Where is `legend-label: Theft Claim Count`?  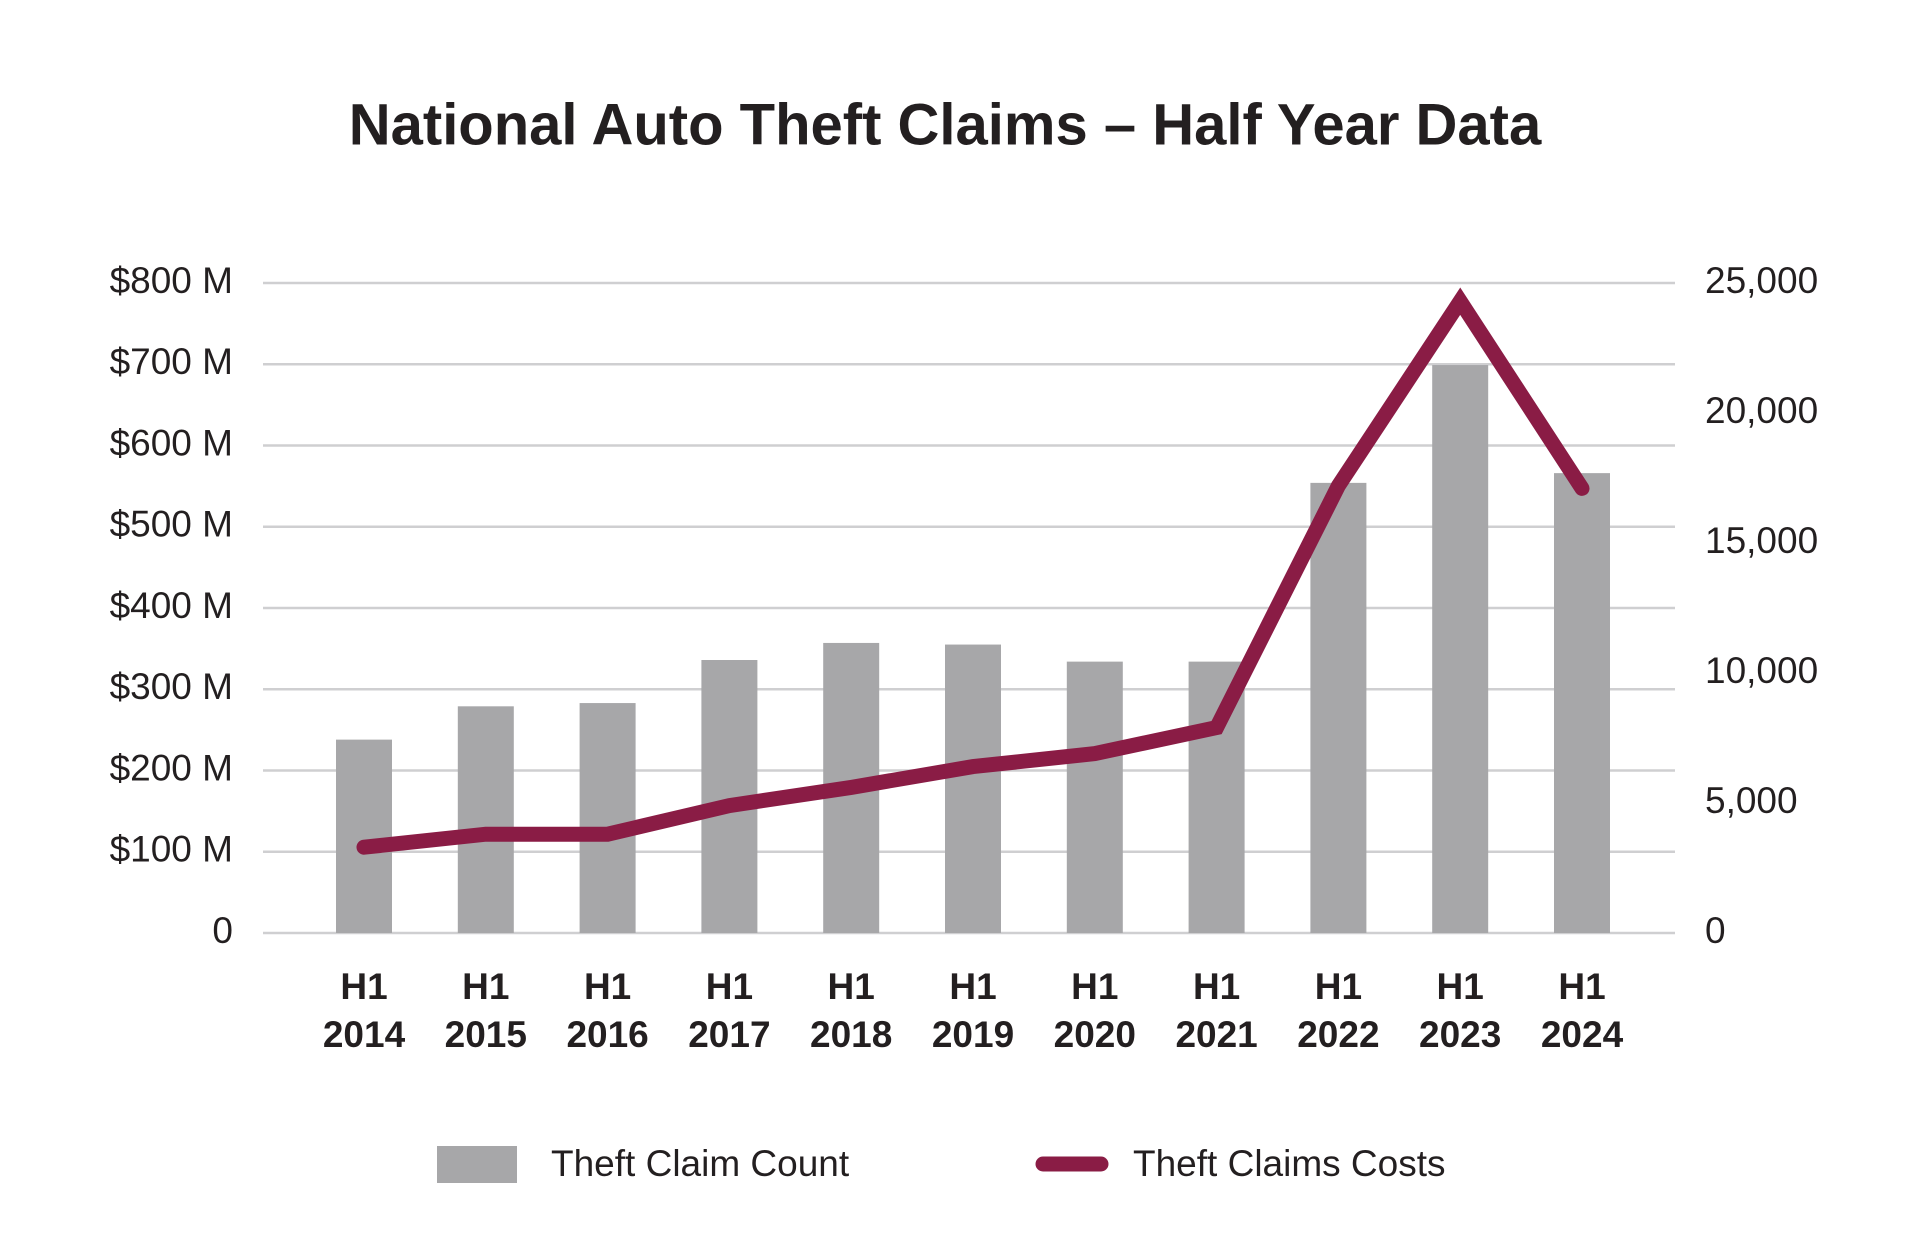
legend-label: Theft Claim Count is located at coordinates (700, 1163).